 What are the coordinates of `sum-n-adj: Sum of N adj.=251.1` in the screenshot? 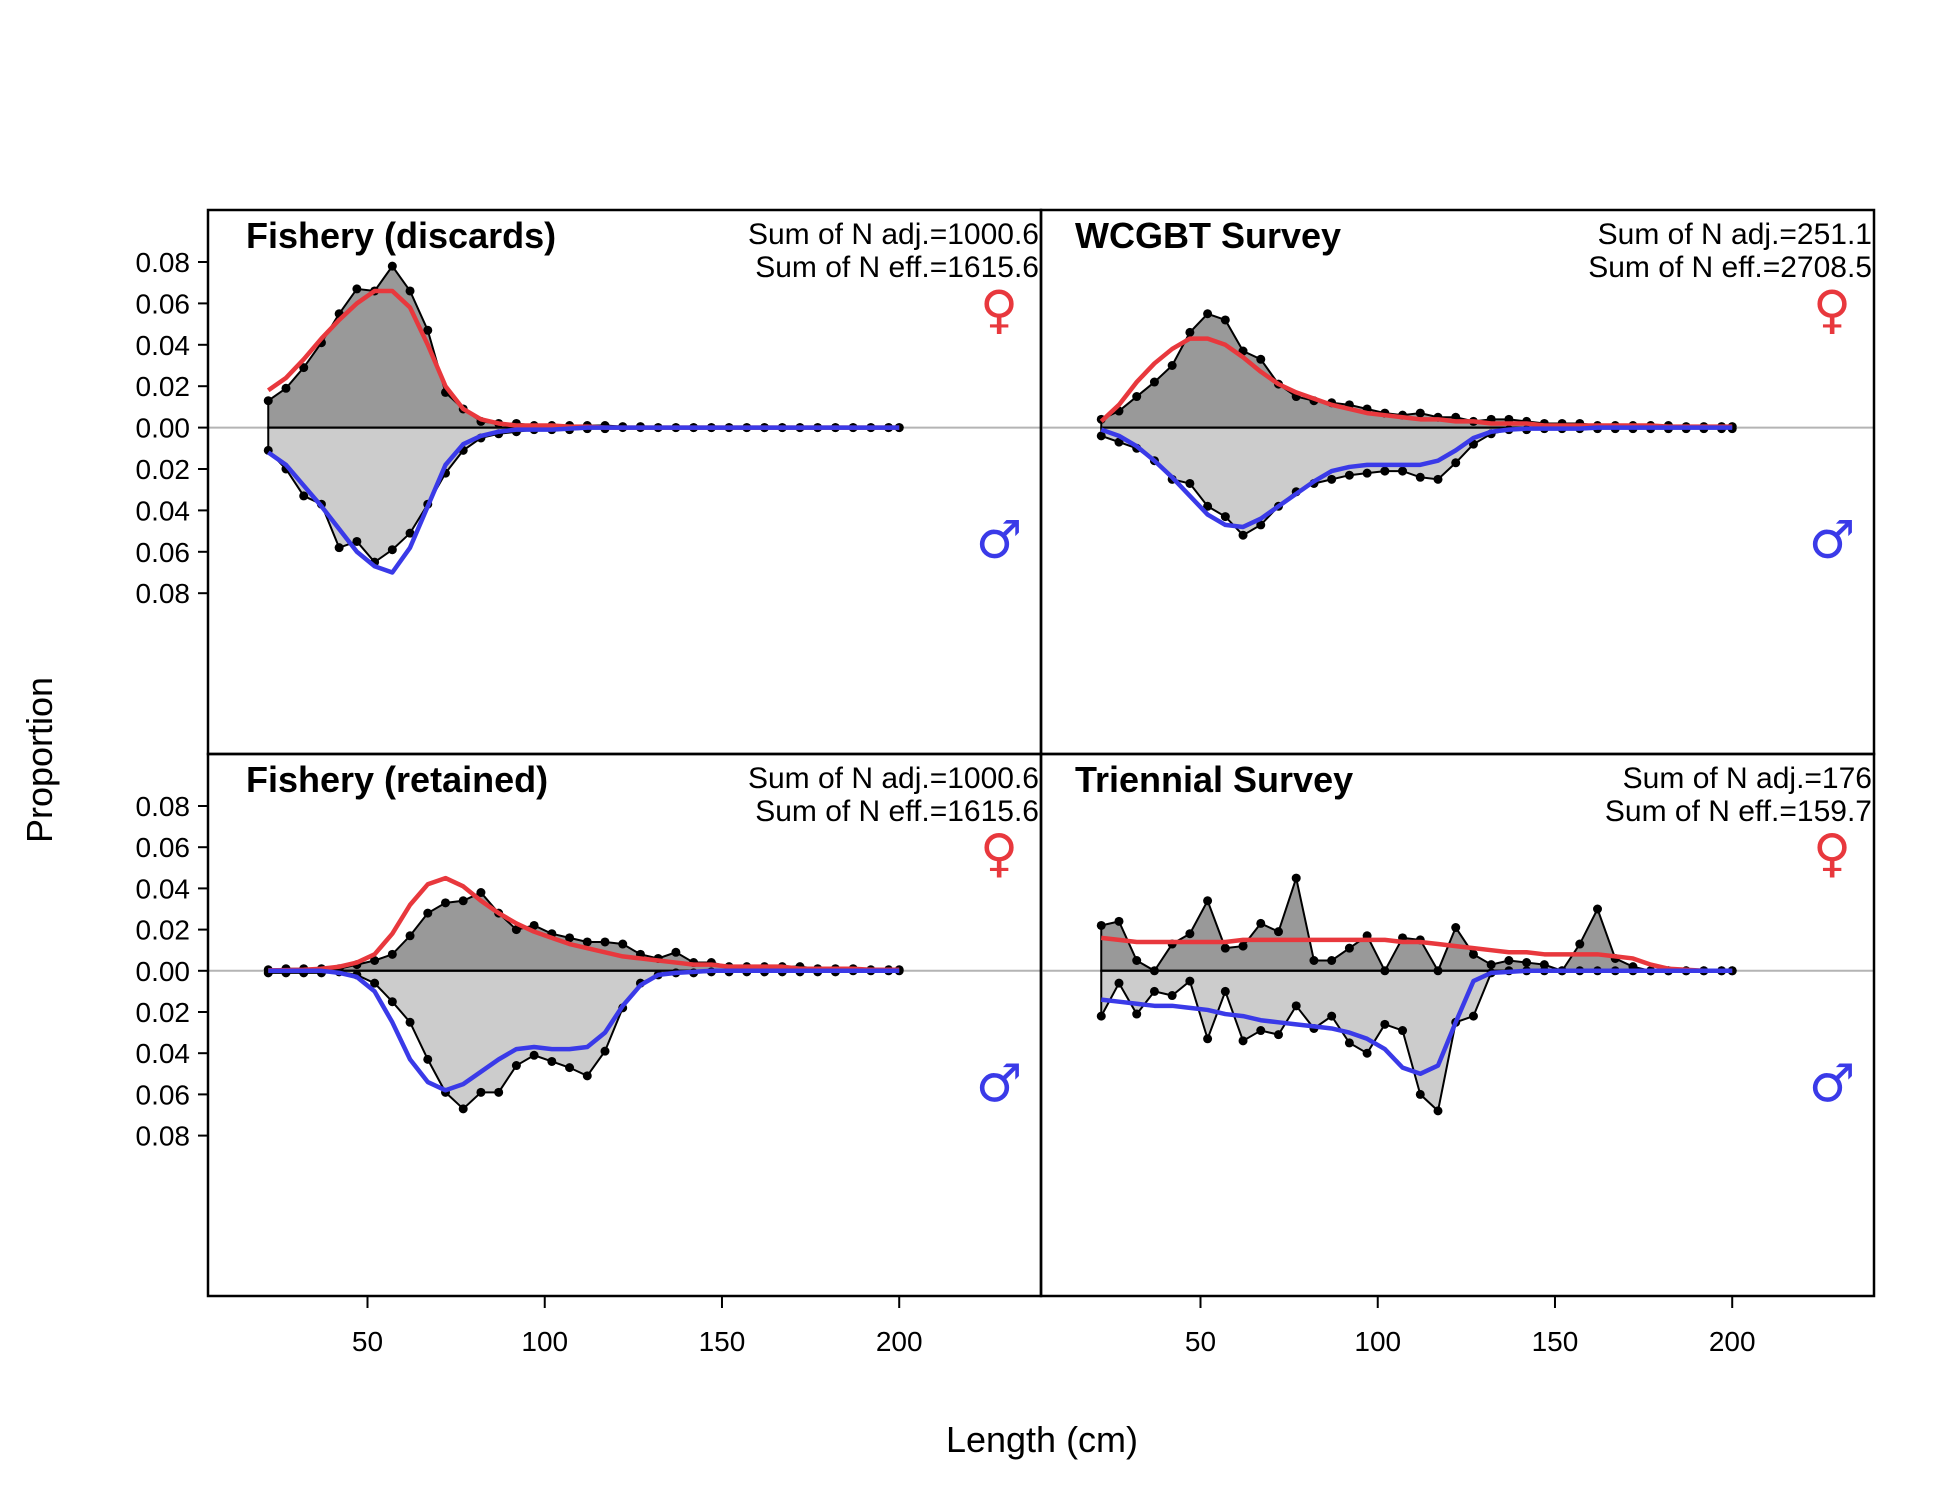 It's located at (1735, 234).